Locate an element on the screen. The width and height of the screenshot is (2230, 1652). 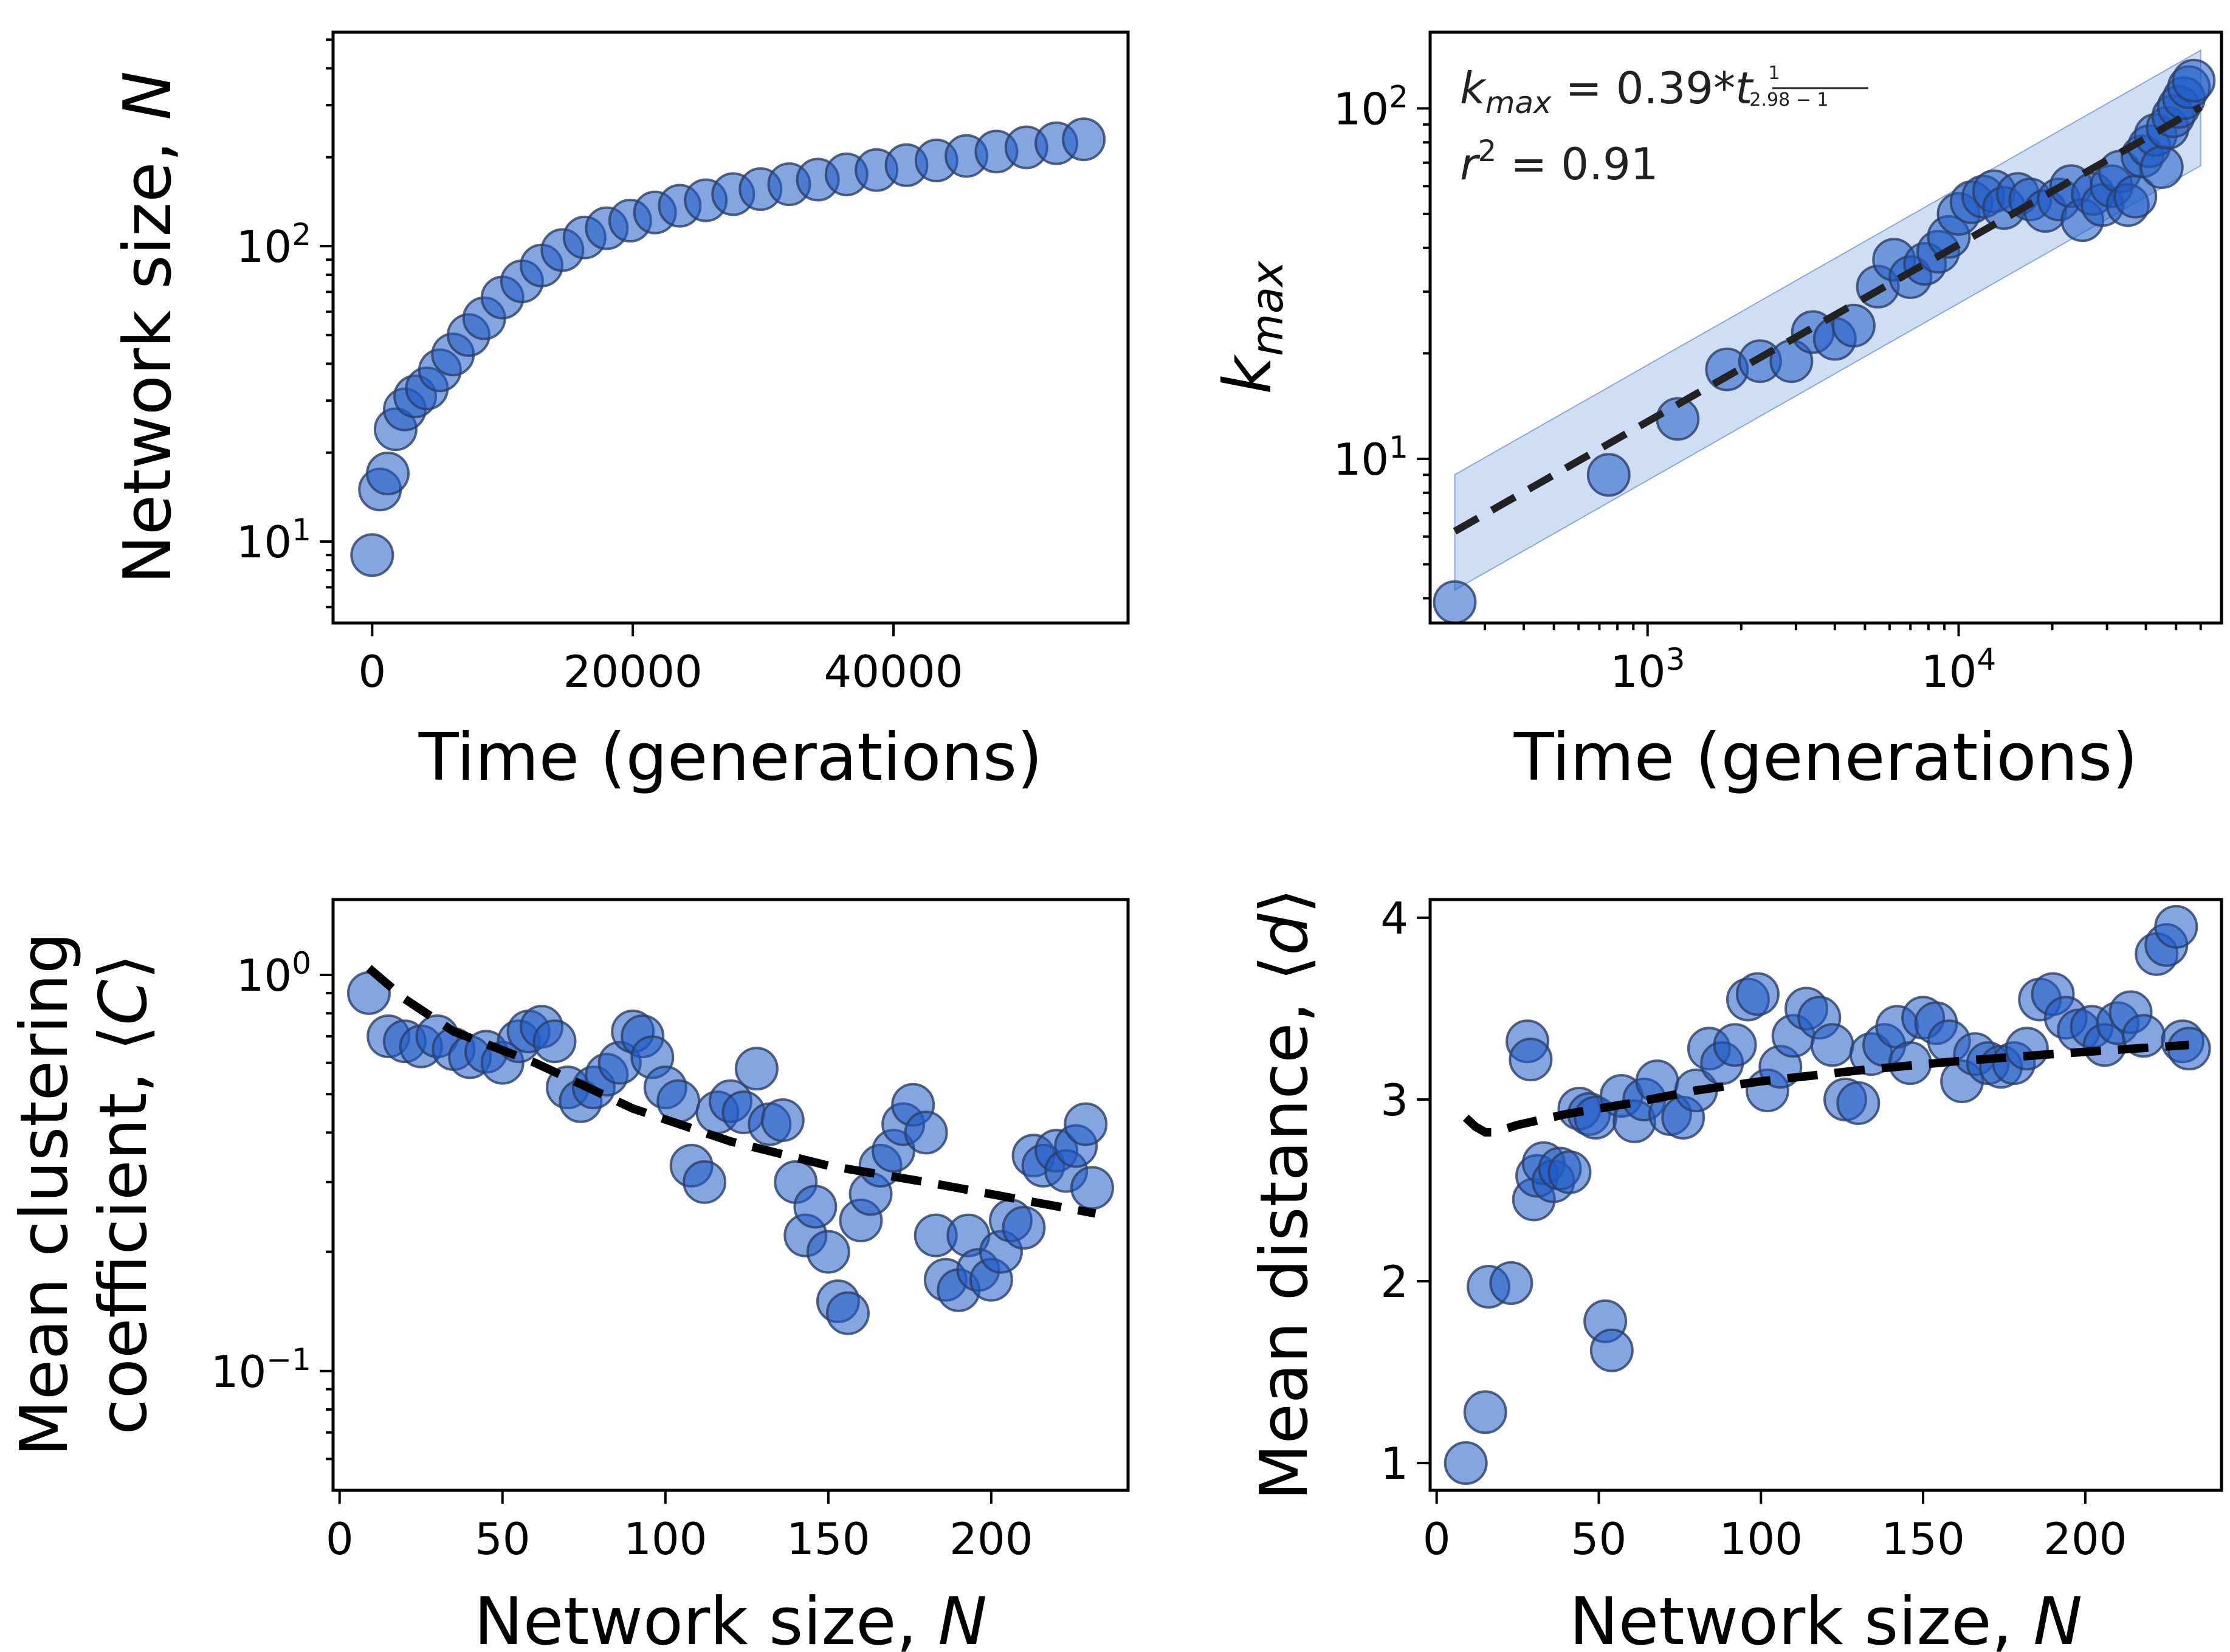
y-tick-label: 10⁻¹ is located at coordinates (261, 1369).